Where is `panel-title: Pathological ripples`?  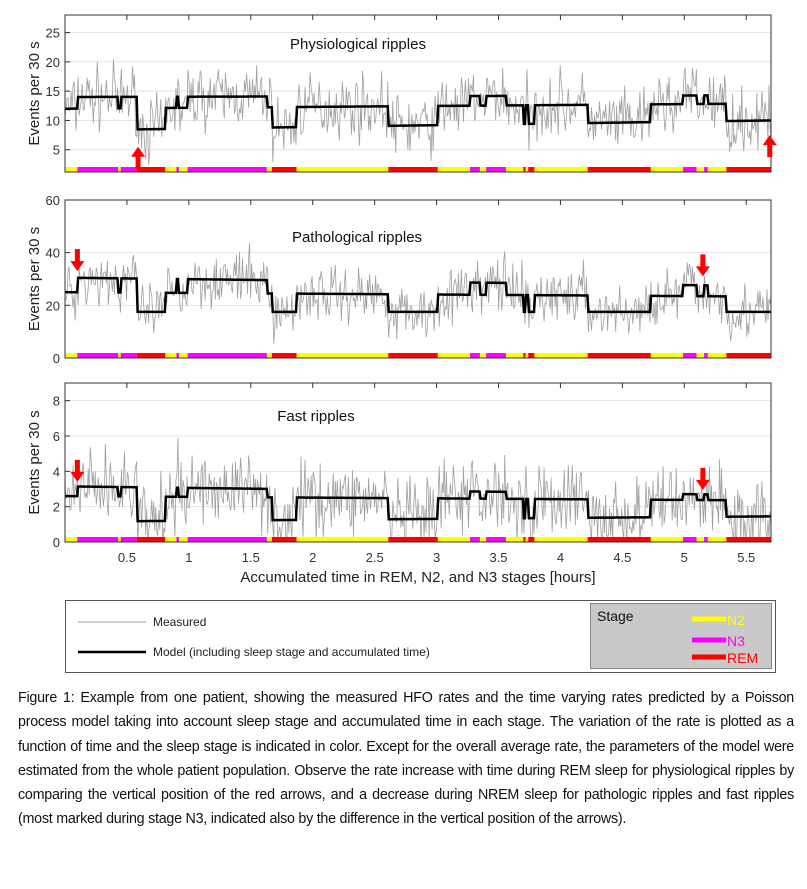 panel-title: Pathological ripples is located at coordinates (357, 237).